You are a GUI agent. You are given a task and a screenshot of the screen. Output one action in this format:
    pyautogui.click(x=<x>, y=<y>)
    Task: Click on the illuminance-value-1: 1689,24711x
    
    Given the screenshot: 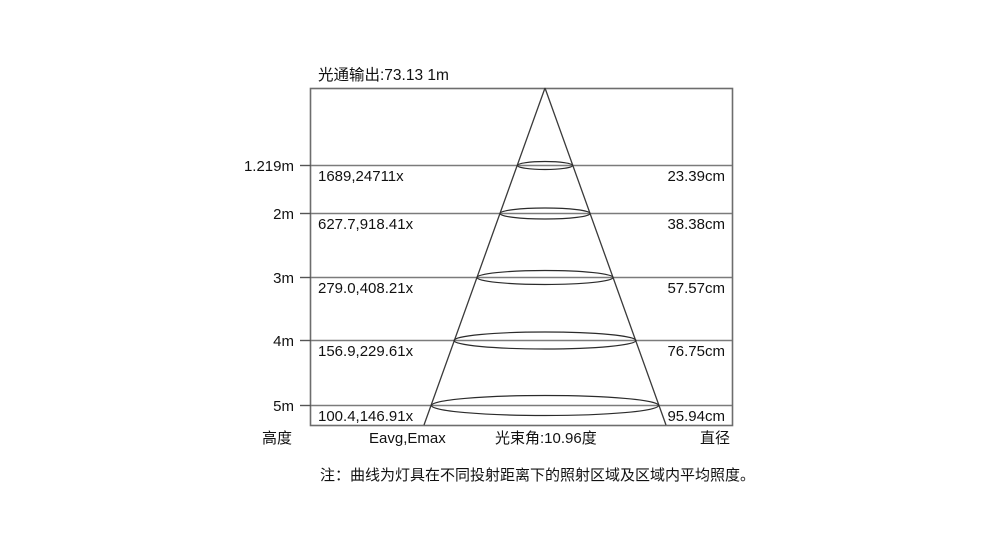 What is the action you would take?
    pyautogui.click(x=361, y=176)
    